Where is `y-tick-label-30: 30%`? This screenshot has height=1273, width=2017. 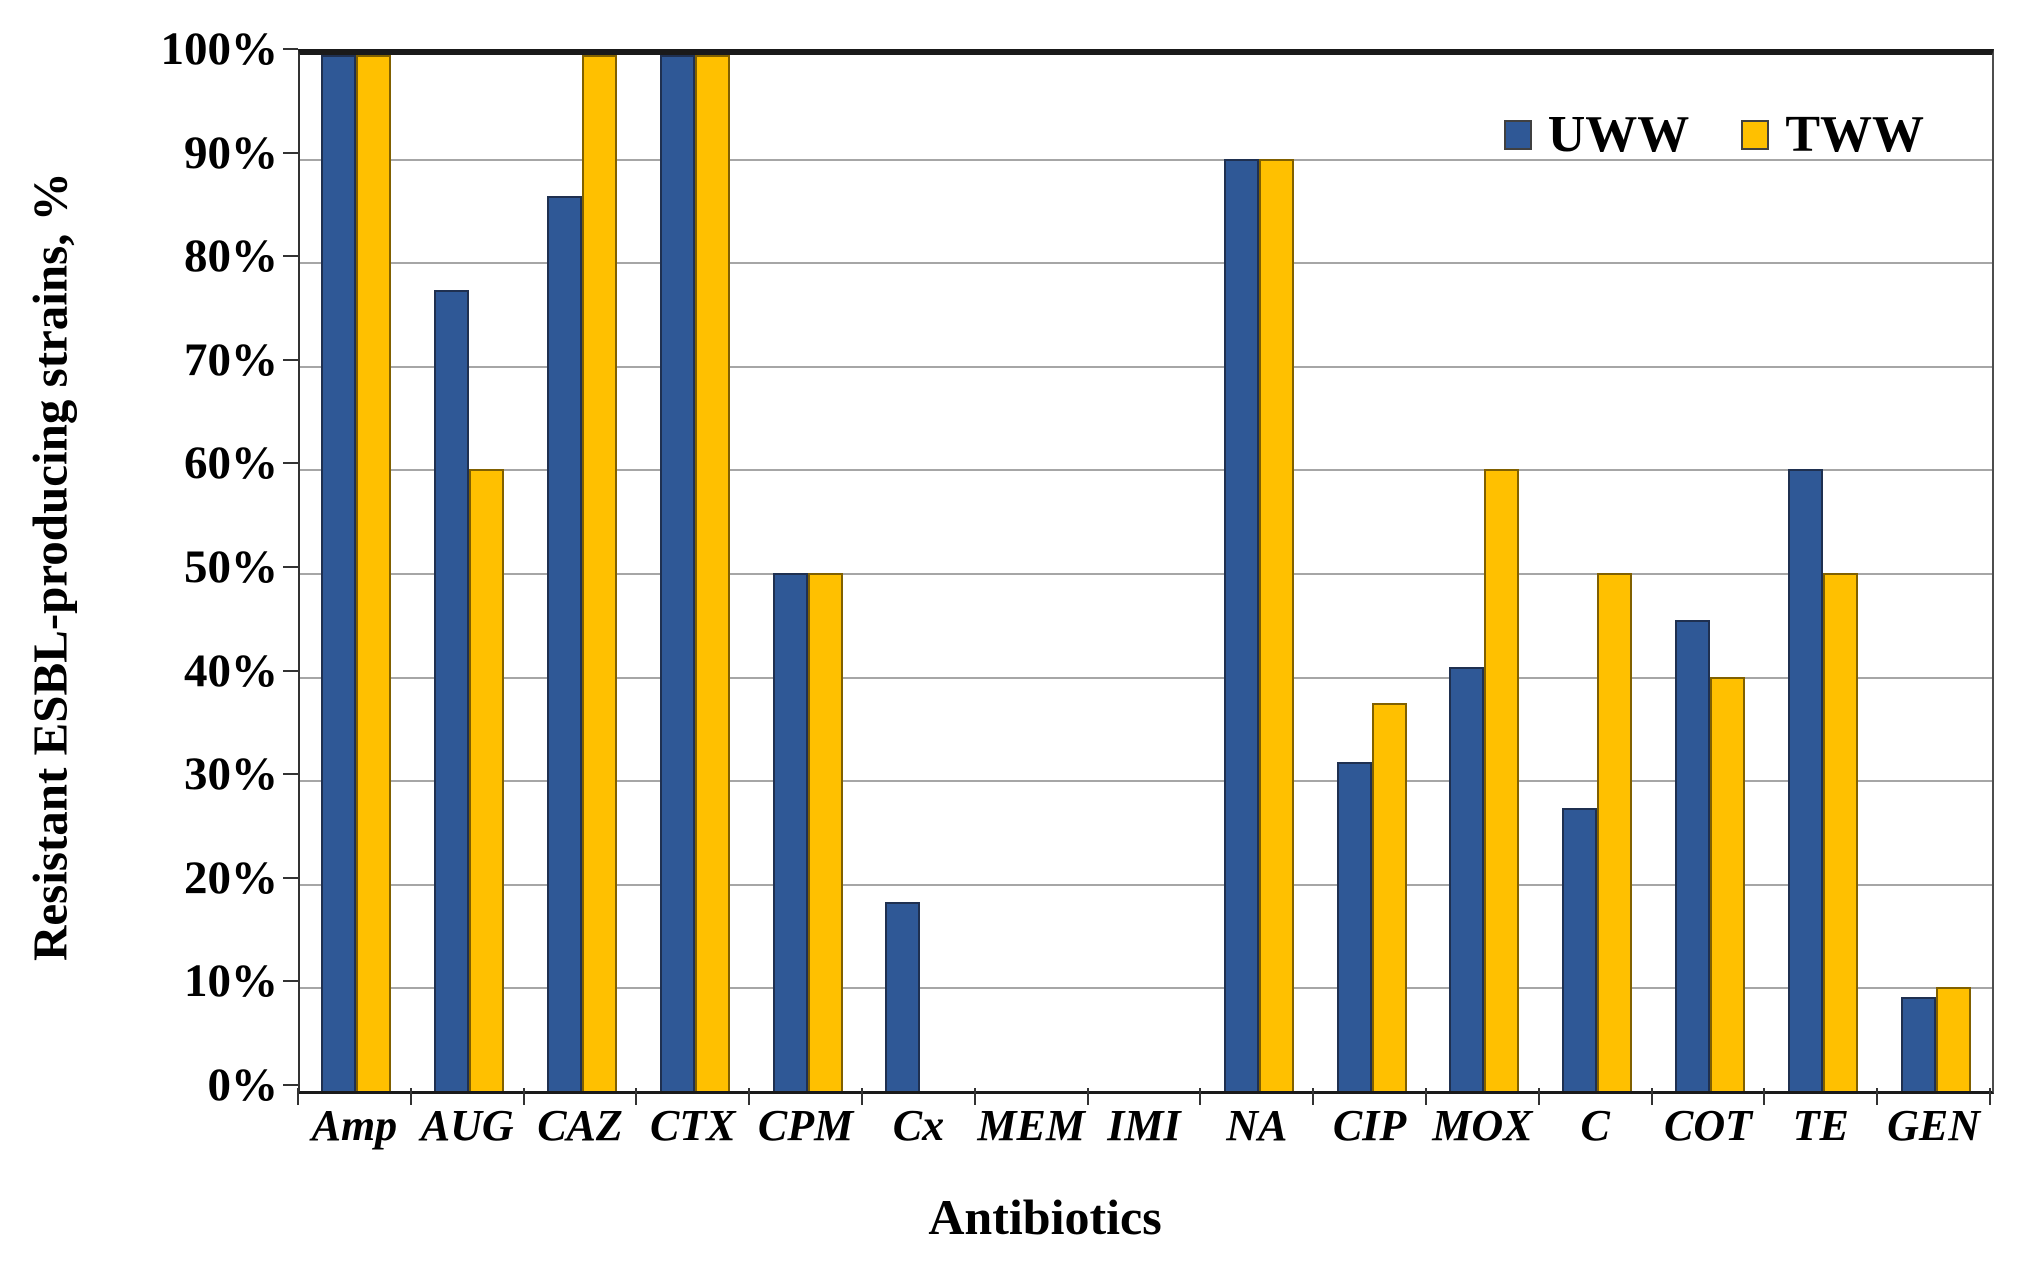
y-tick-label-30: 30% is located at coordinates (231, 774).